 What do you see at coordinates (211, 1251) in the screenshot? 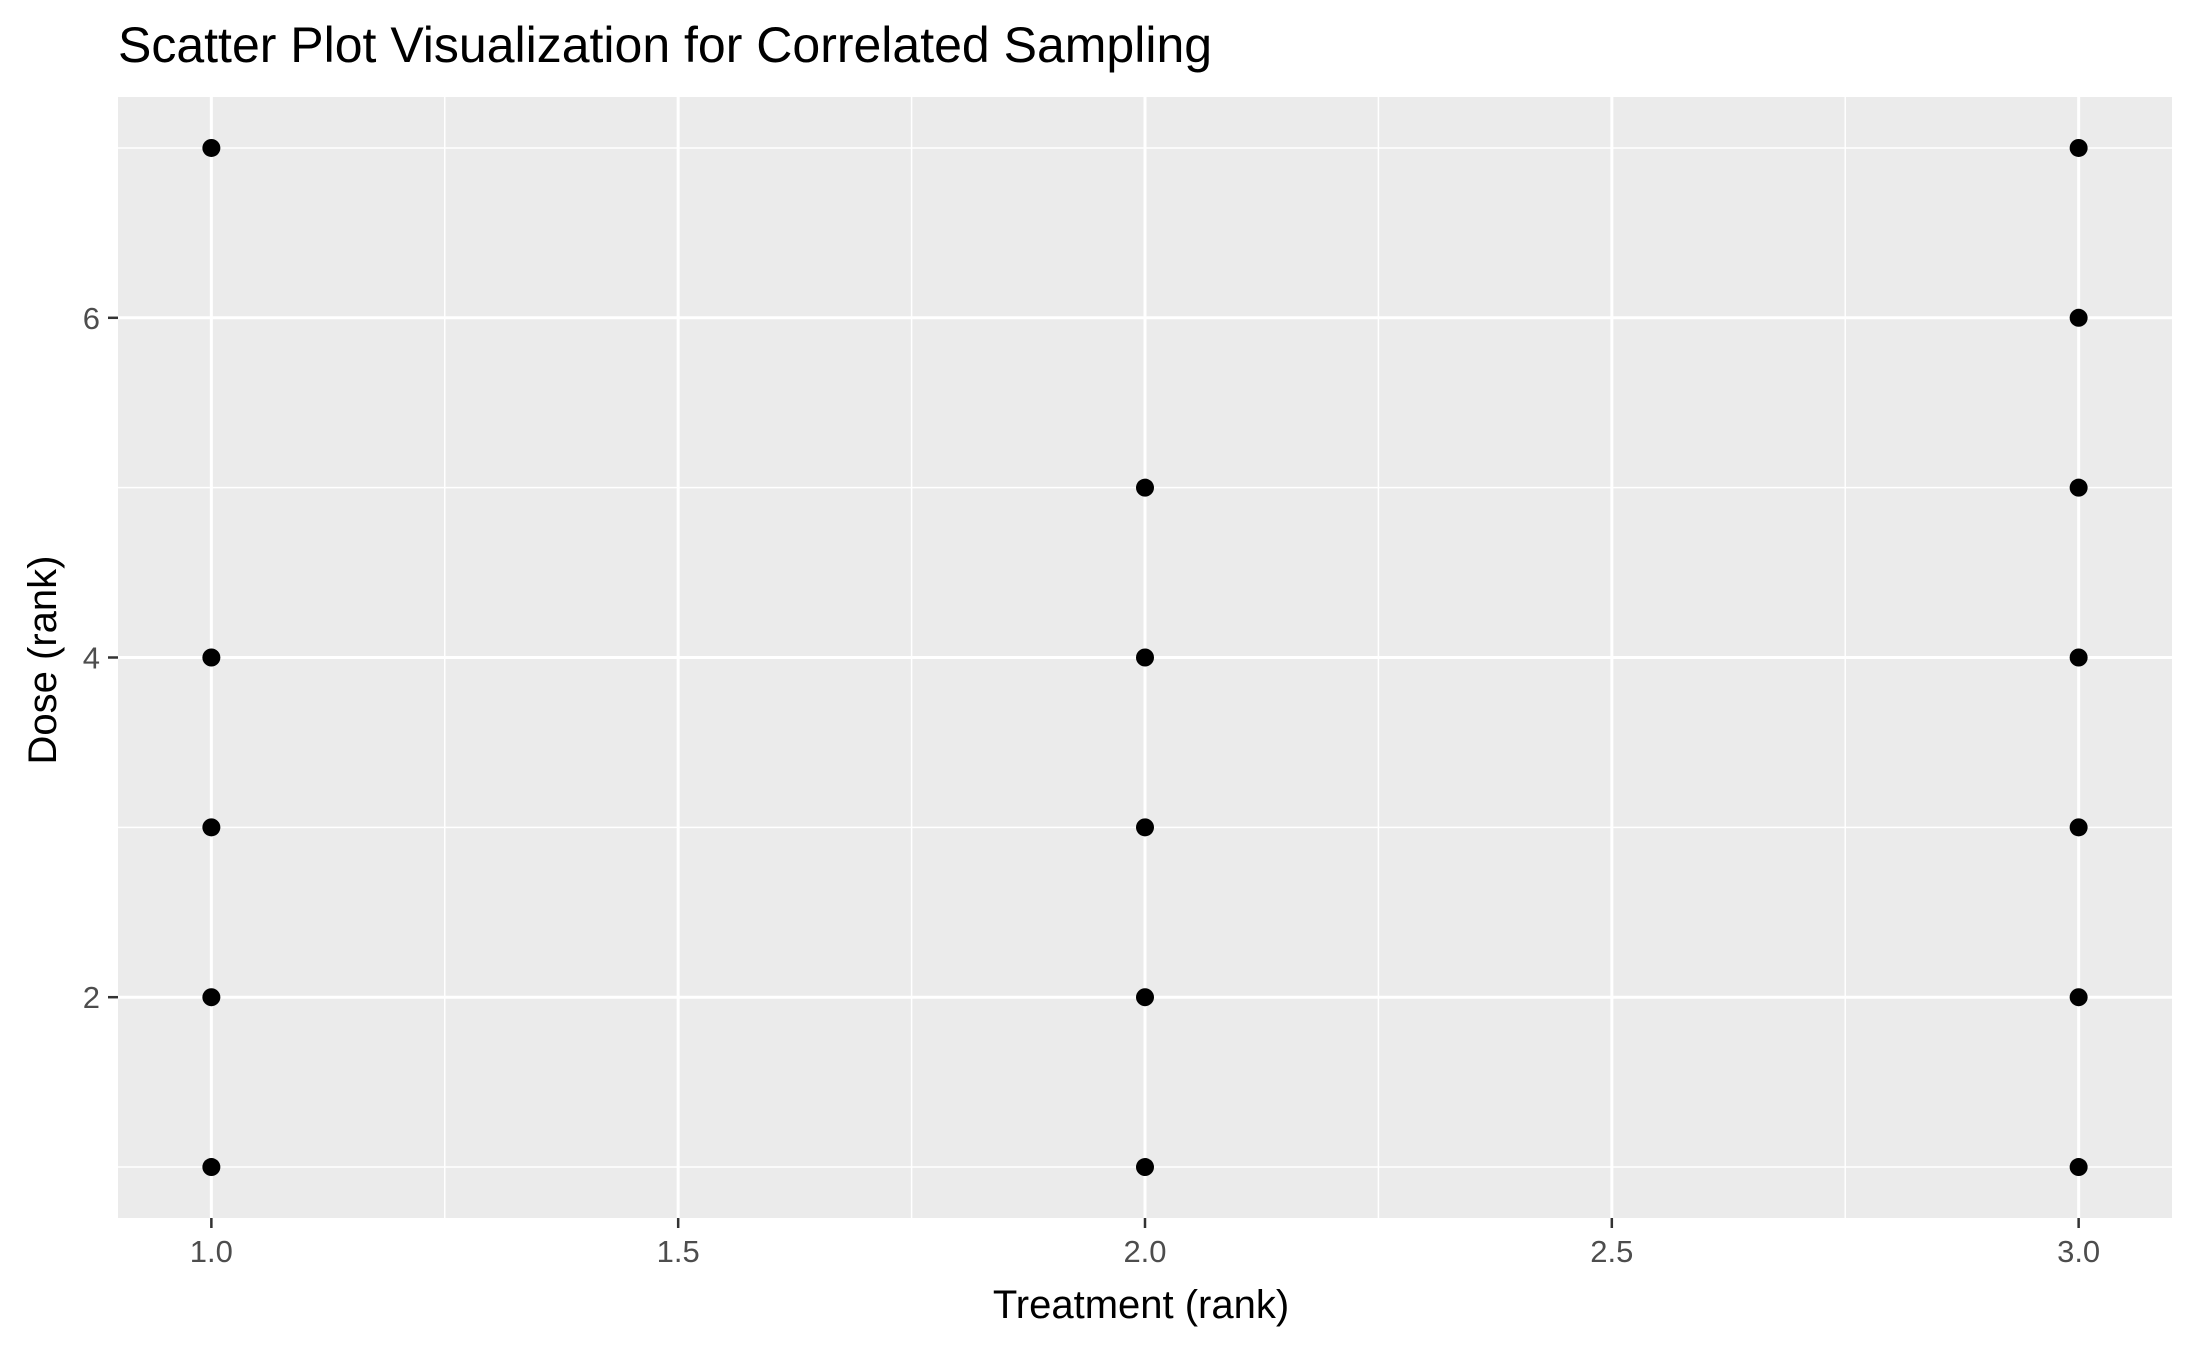
I see `x-tick-label: 1.0` at bounding box center [211, 1251].